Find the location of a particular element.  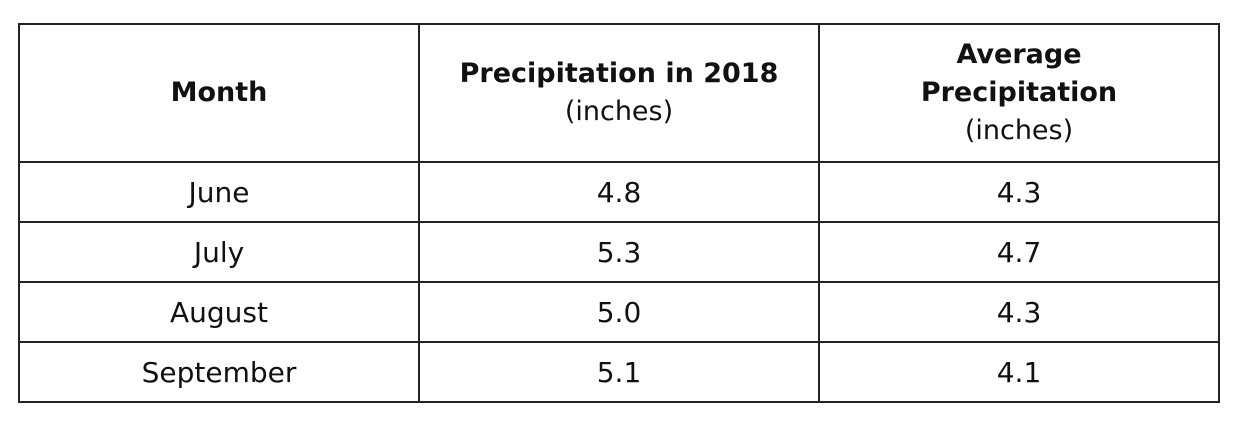

table-cell: 4.1 is located at coordinates (1019, 372).